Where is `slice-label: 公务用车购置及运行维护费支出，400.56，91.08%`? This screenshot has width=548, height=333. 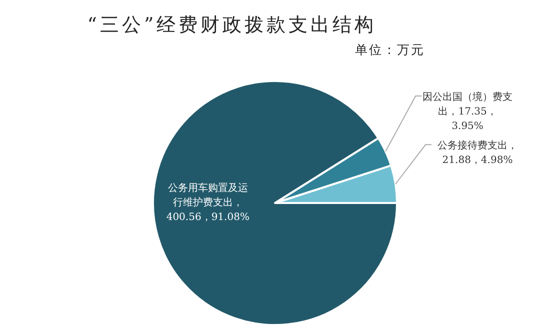
slice-label: 公务用车购置及运行维护费支出，400.56，91.08% is located at coordinates (208, 202).